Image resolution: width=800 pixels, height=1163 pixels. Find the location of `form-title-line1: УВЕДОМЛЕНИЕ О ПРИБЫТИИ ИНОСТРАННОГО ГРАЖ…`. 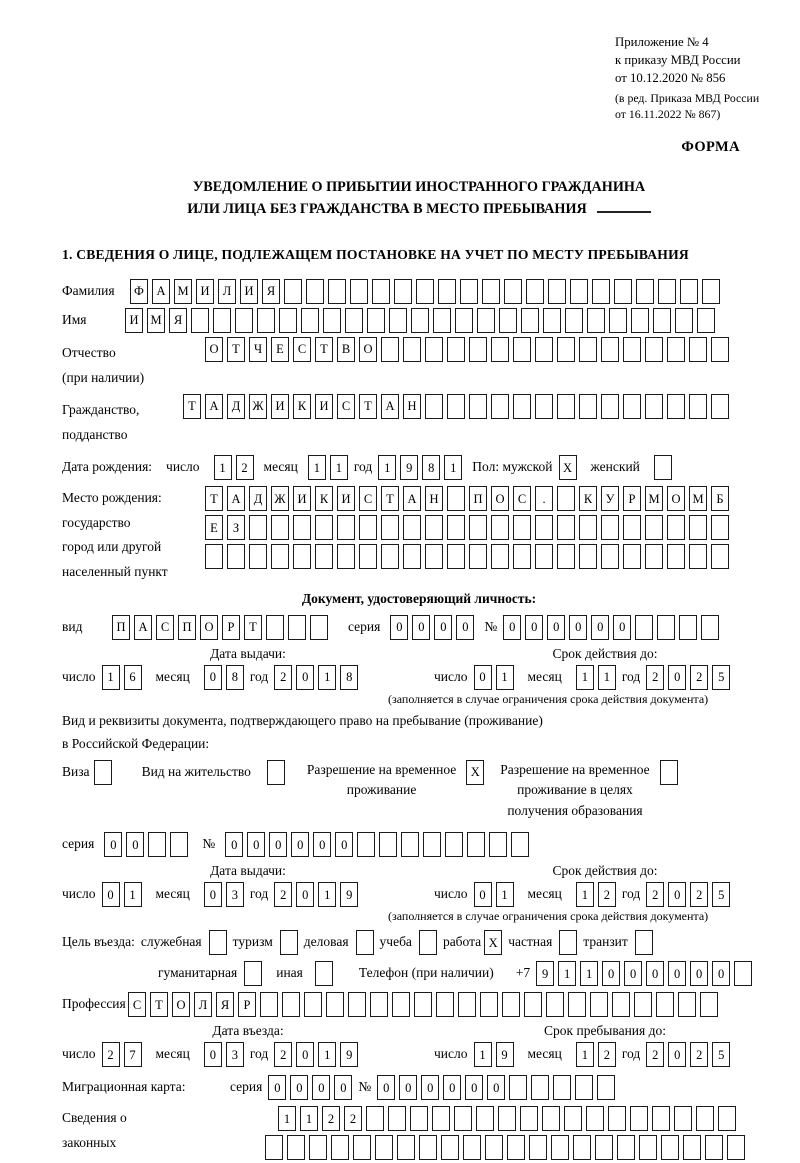

form-title-line1: УВЕДОМЛЕНИЕ О ПРИБЫТИИ ИНОСТРАННОГО ГРАЖ… is located at coordinates (419, 186).